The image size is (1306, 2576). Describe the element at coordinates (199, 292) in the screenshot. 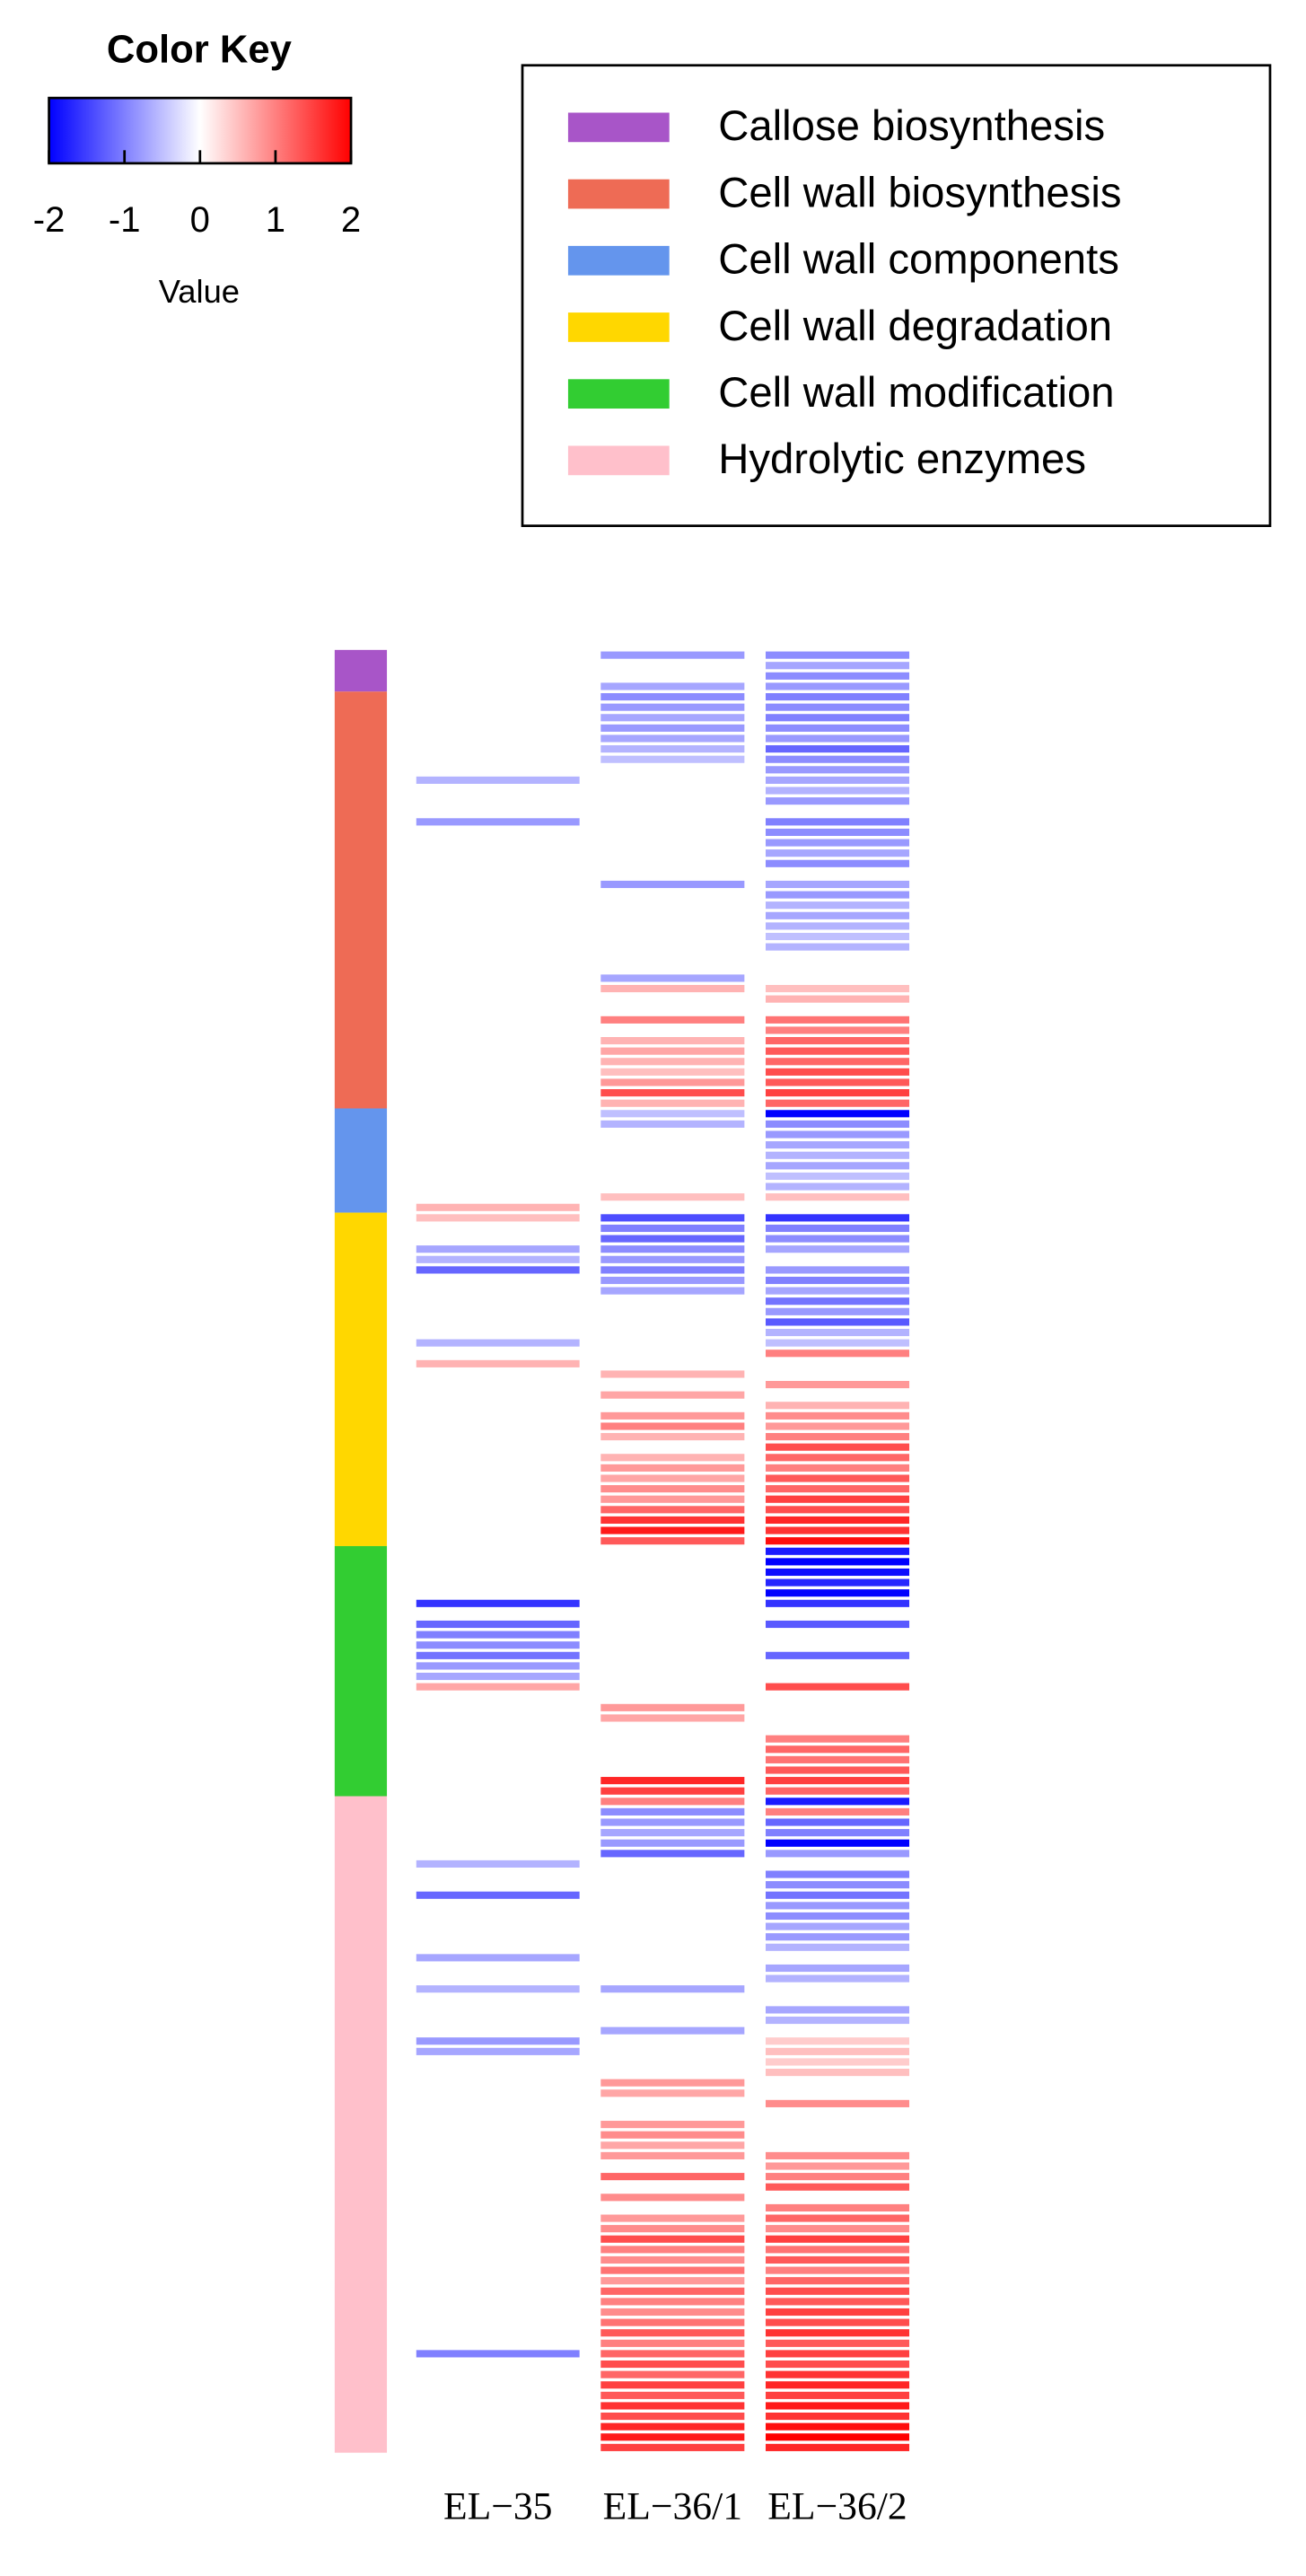

I see `color-key-xlabel: Value` at that location.